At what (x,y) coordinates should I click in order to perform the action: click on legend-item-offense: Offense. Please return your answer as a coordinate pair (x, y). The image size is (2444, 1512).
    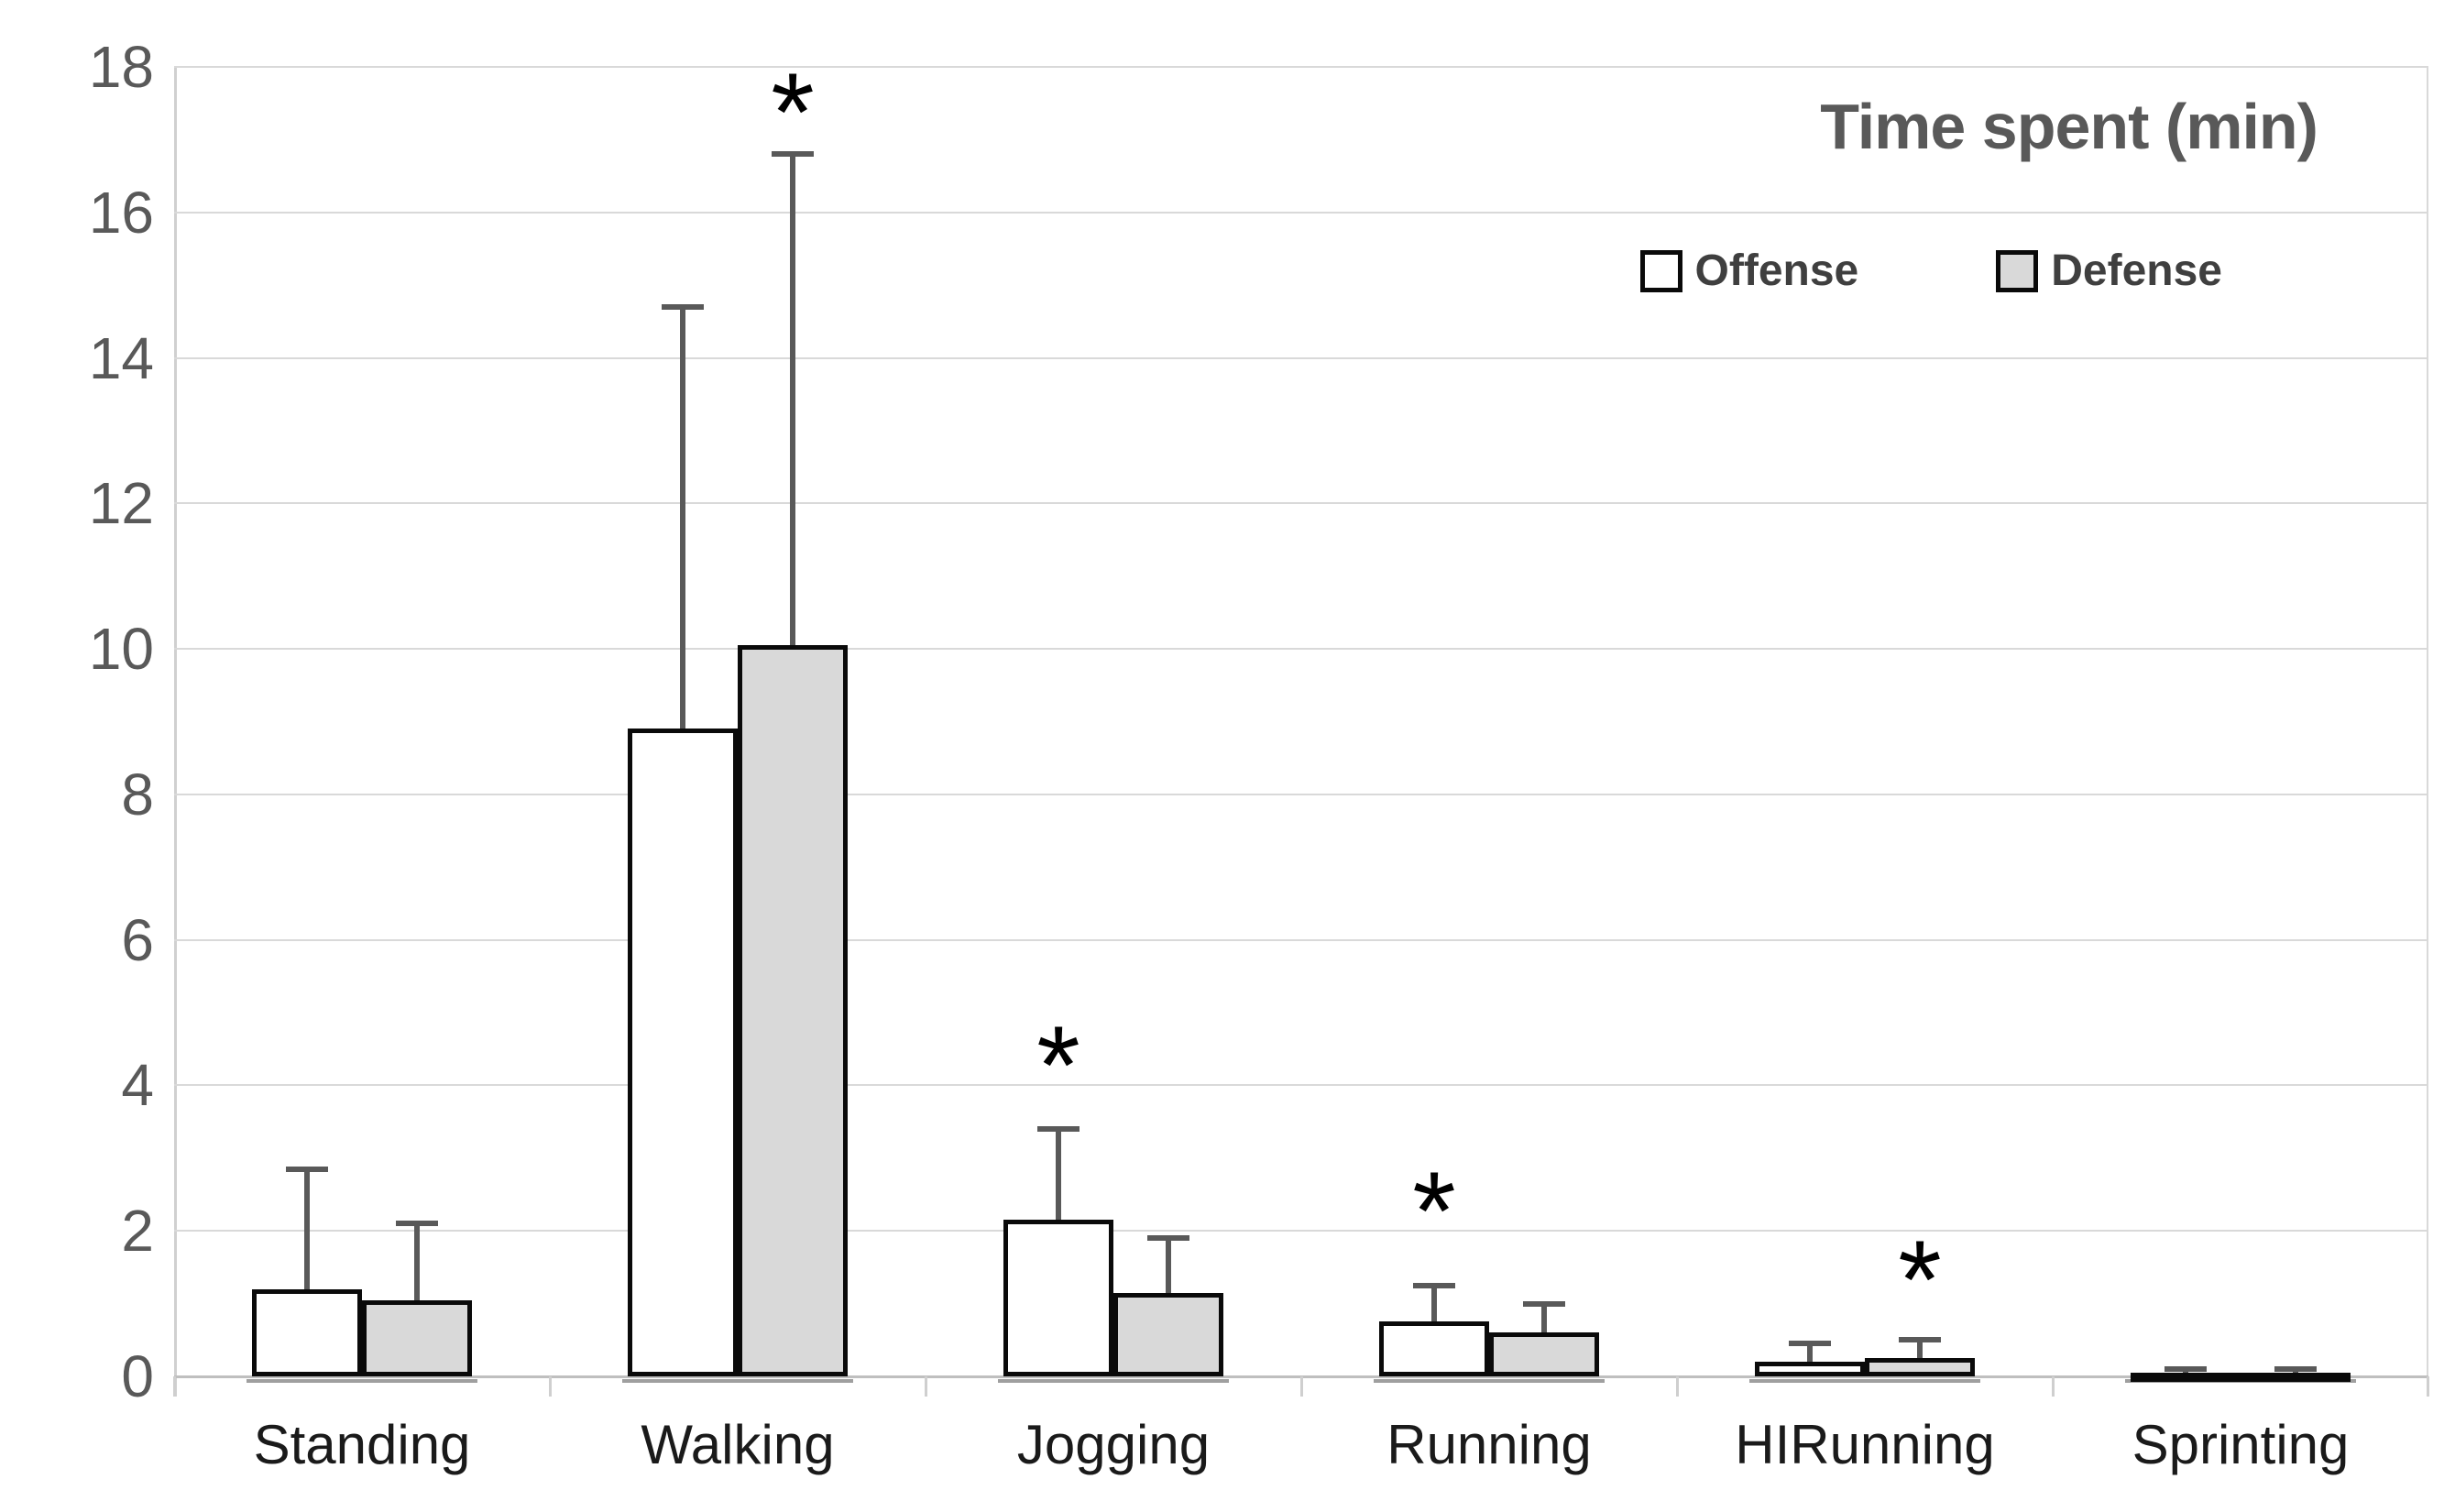
    Looking at the image, I should click on (1749, 271).